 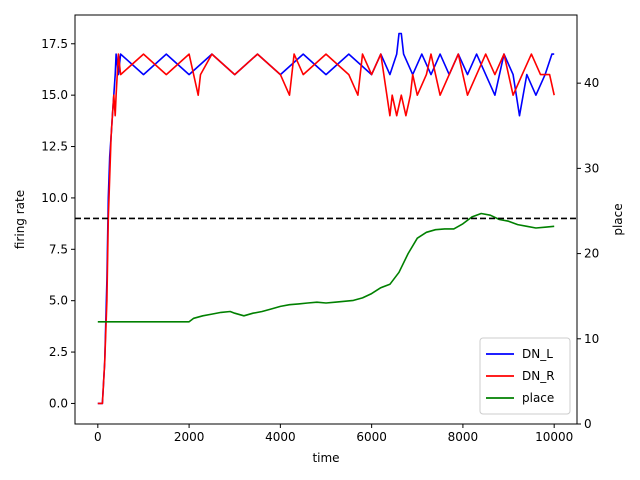 I want to click on y-right-tick-label: 10, so click(x=591, y=339).